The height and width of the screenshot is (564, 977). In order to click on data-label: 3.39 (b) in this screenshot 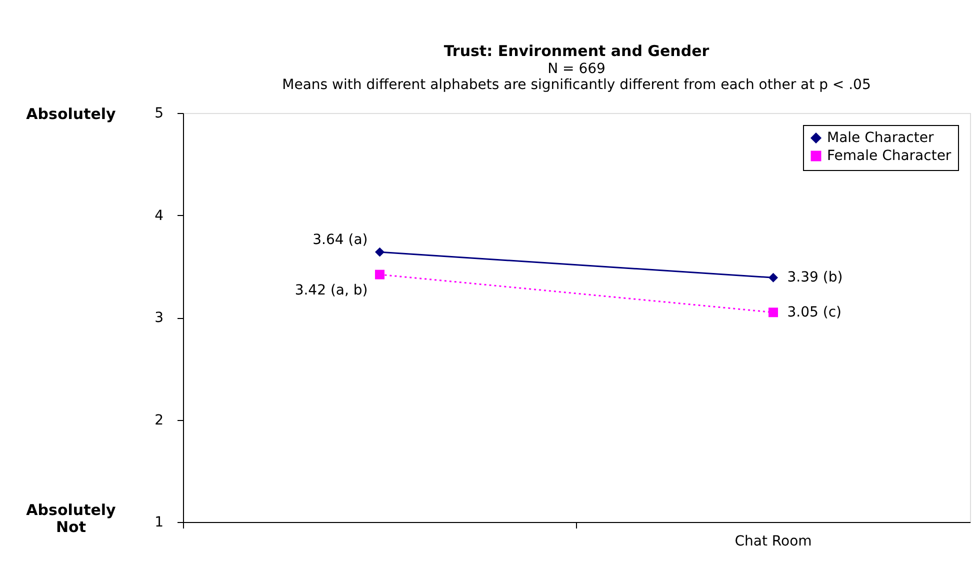, I will do `click(815, 278)`.